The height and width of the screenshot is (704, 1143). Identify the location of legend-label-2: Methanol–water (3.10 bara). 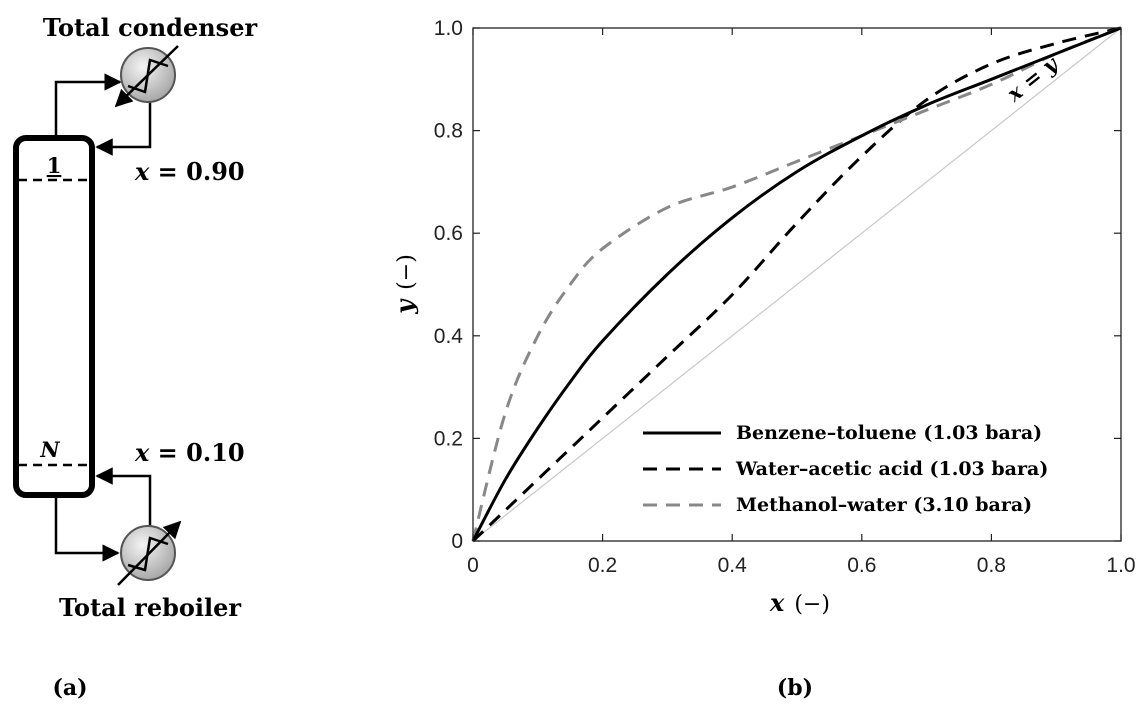
(884, 505).